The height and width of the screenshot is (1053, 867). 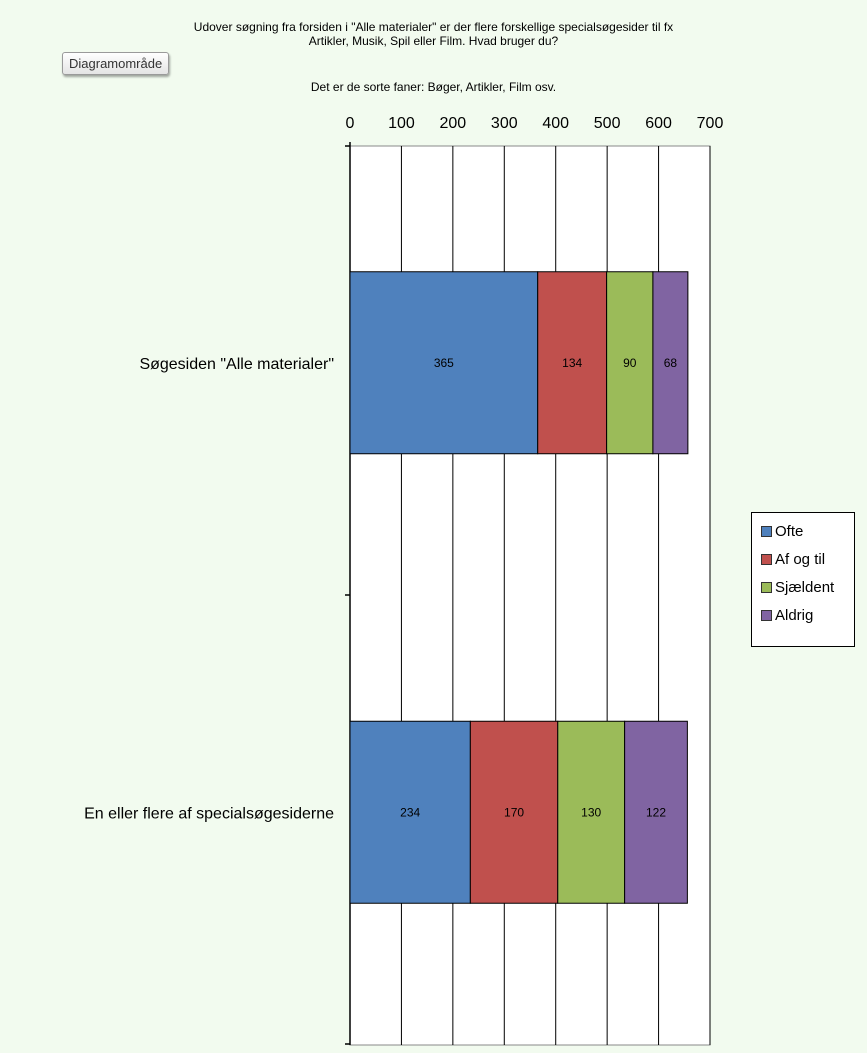 What do you see at coordinates (453, 123) in the screenshot?
I see `x-tick-label: 200` at bounding box center [453, 123].